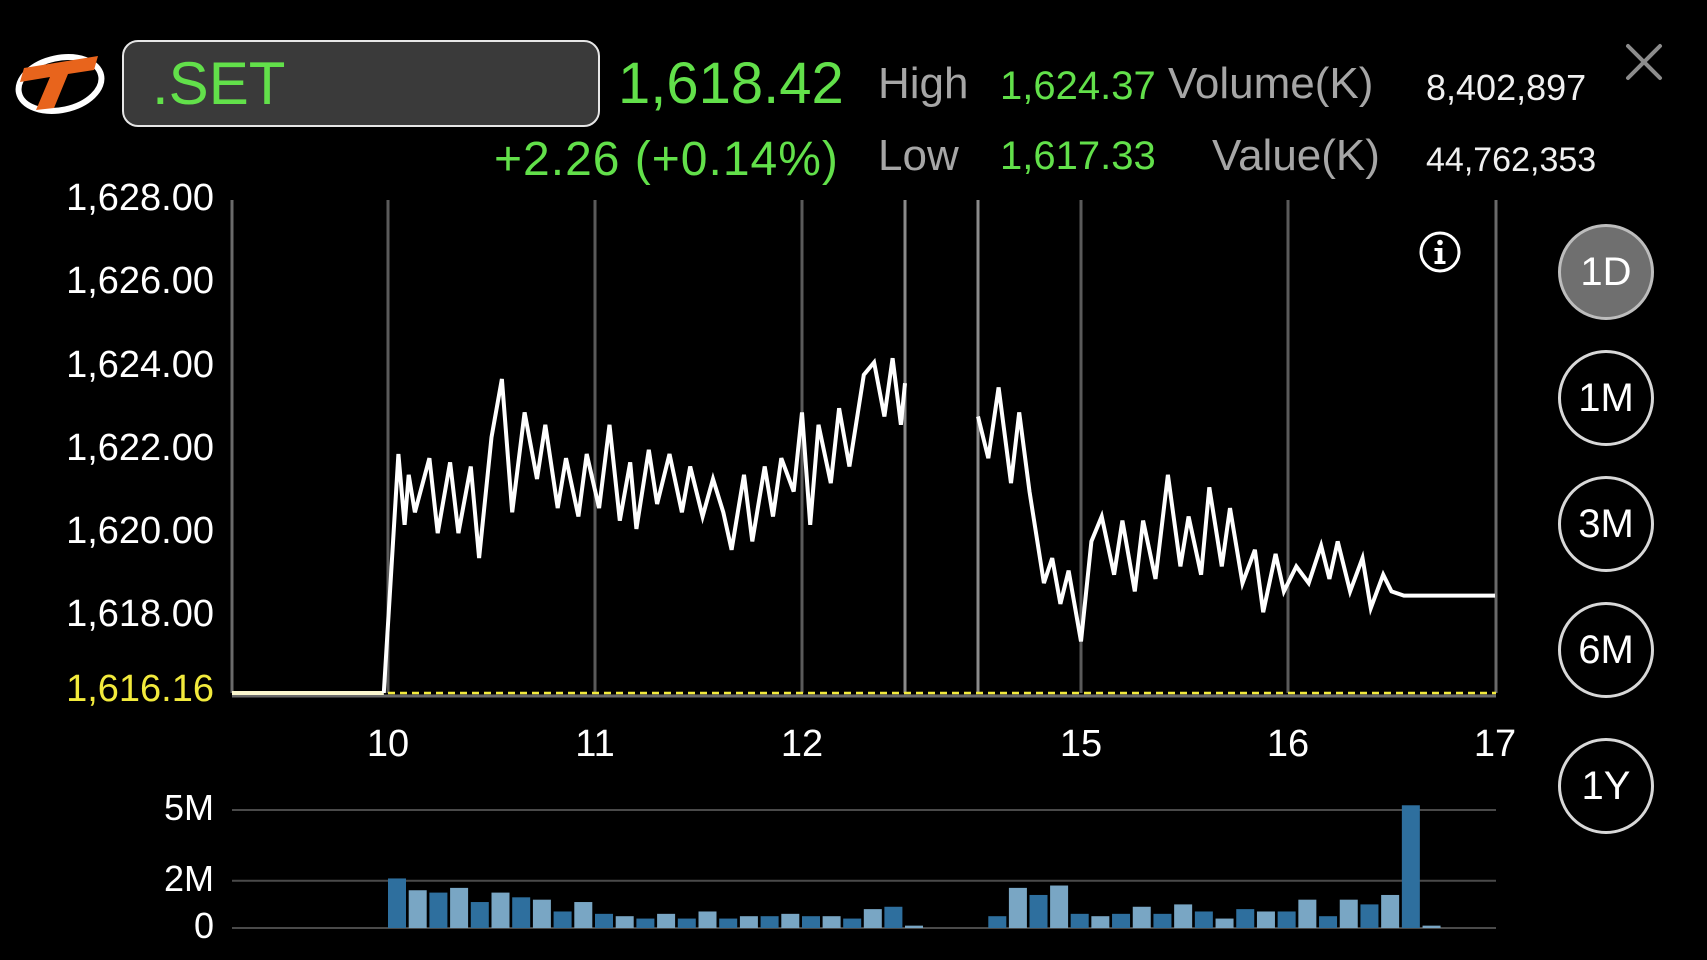 The height and width of the screenshot is (960, 1707). Describe the element at coordinates (361, 83) in the screenshot. I see `symbol-search-input: .SET` at that location.